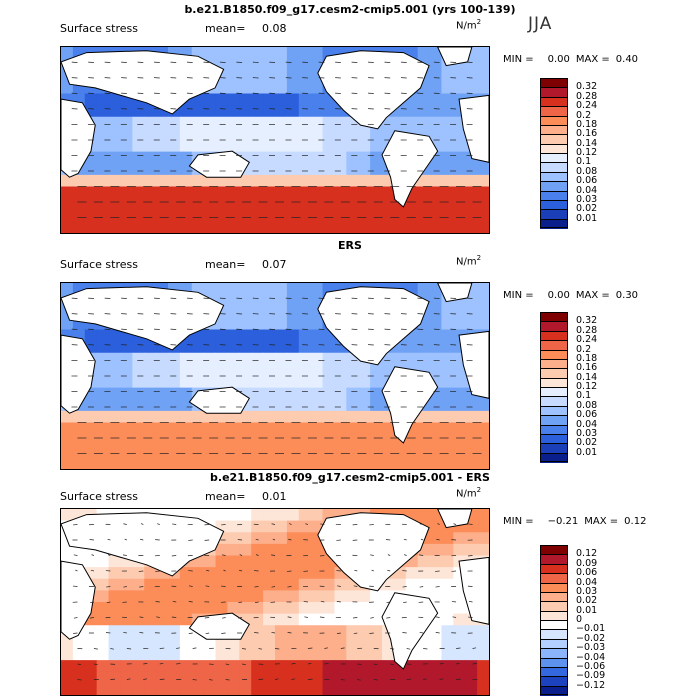 The height and width of the screenshot is (700, 700). Describe the element at coordinates (587, 424) in the screenshot. I see `colorbar-label: 0.04` at that location.